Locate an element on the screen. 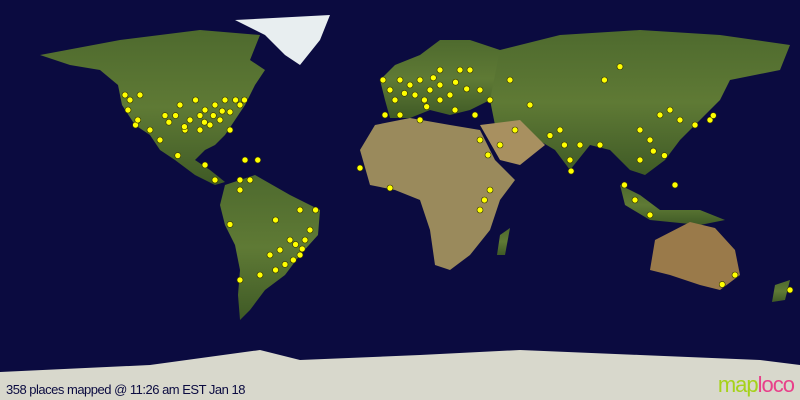  south-america is located at coordinates (270, 247).